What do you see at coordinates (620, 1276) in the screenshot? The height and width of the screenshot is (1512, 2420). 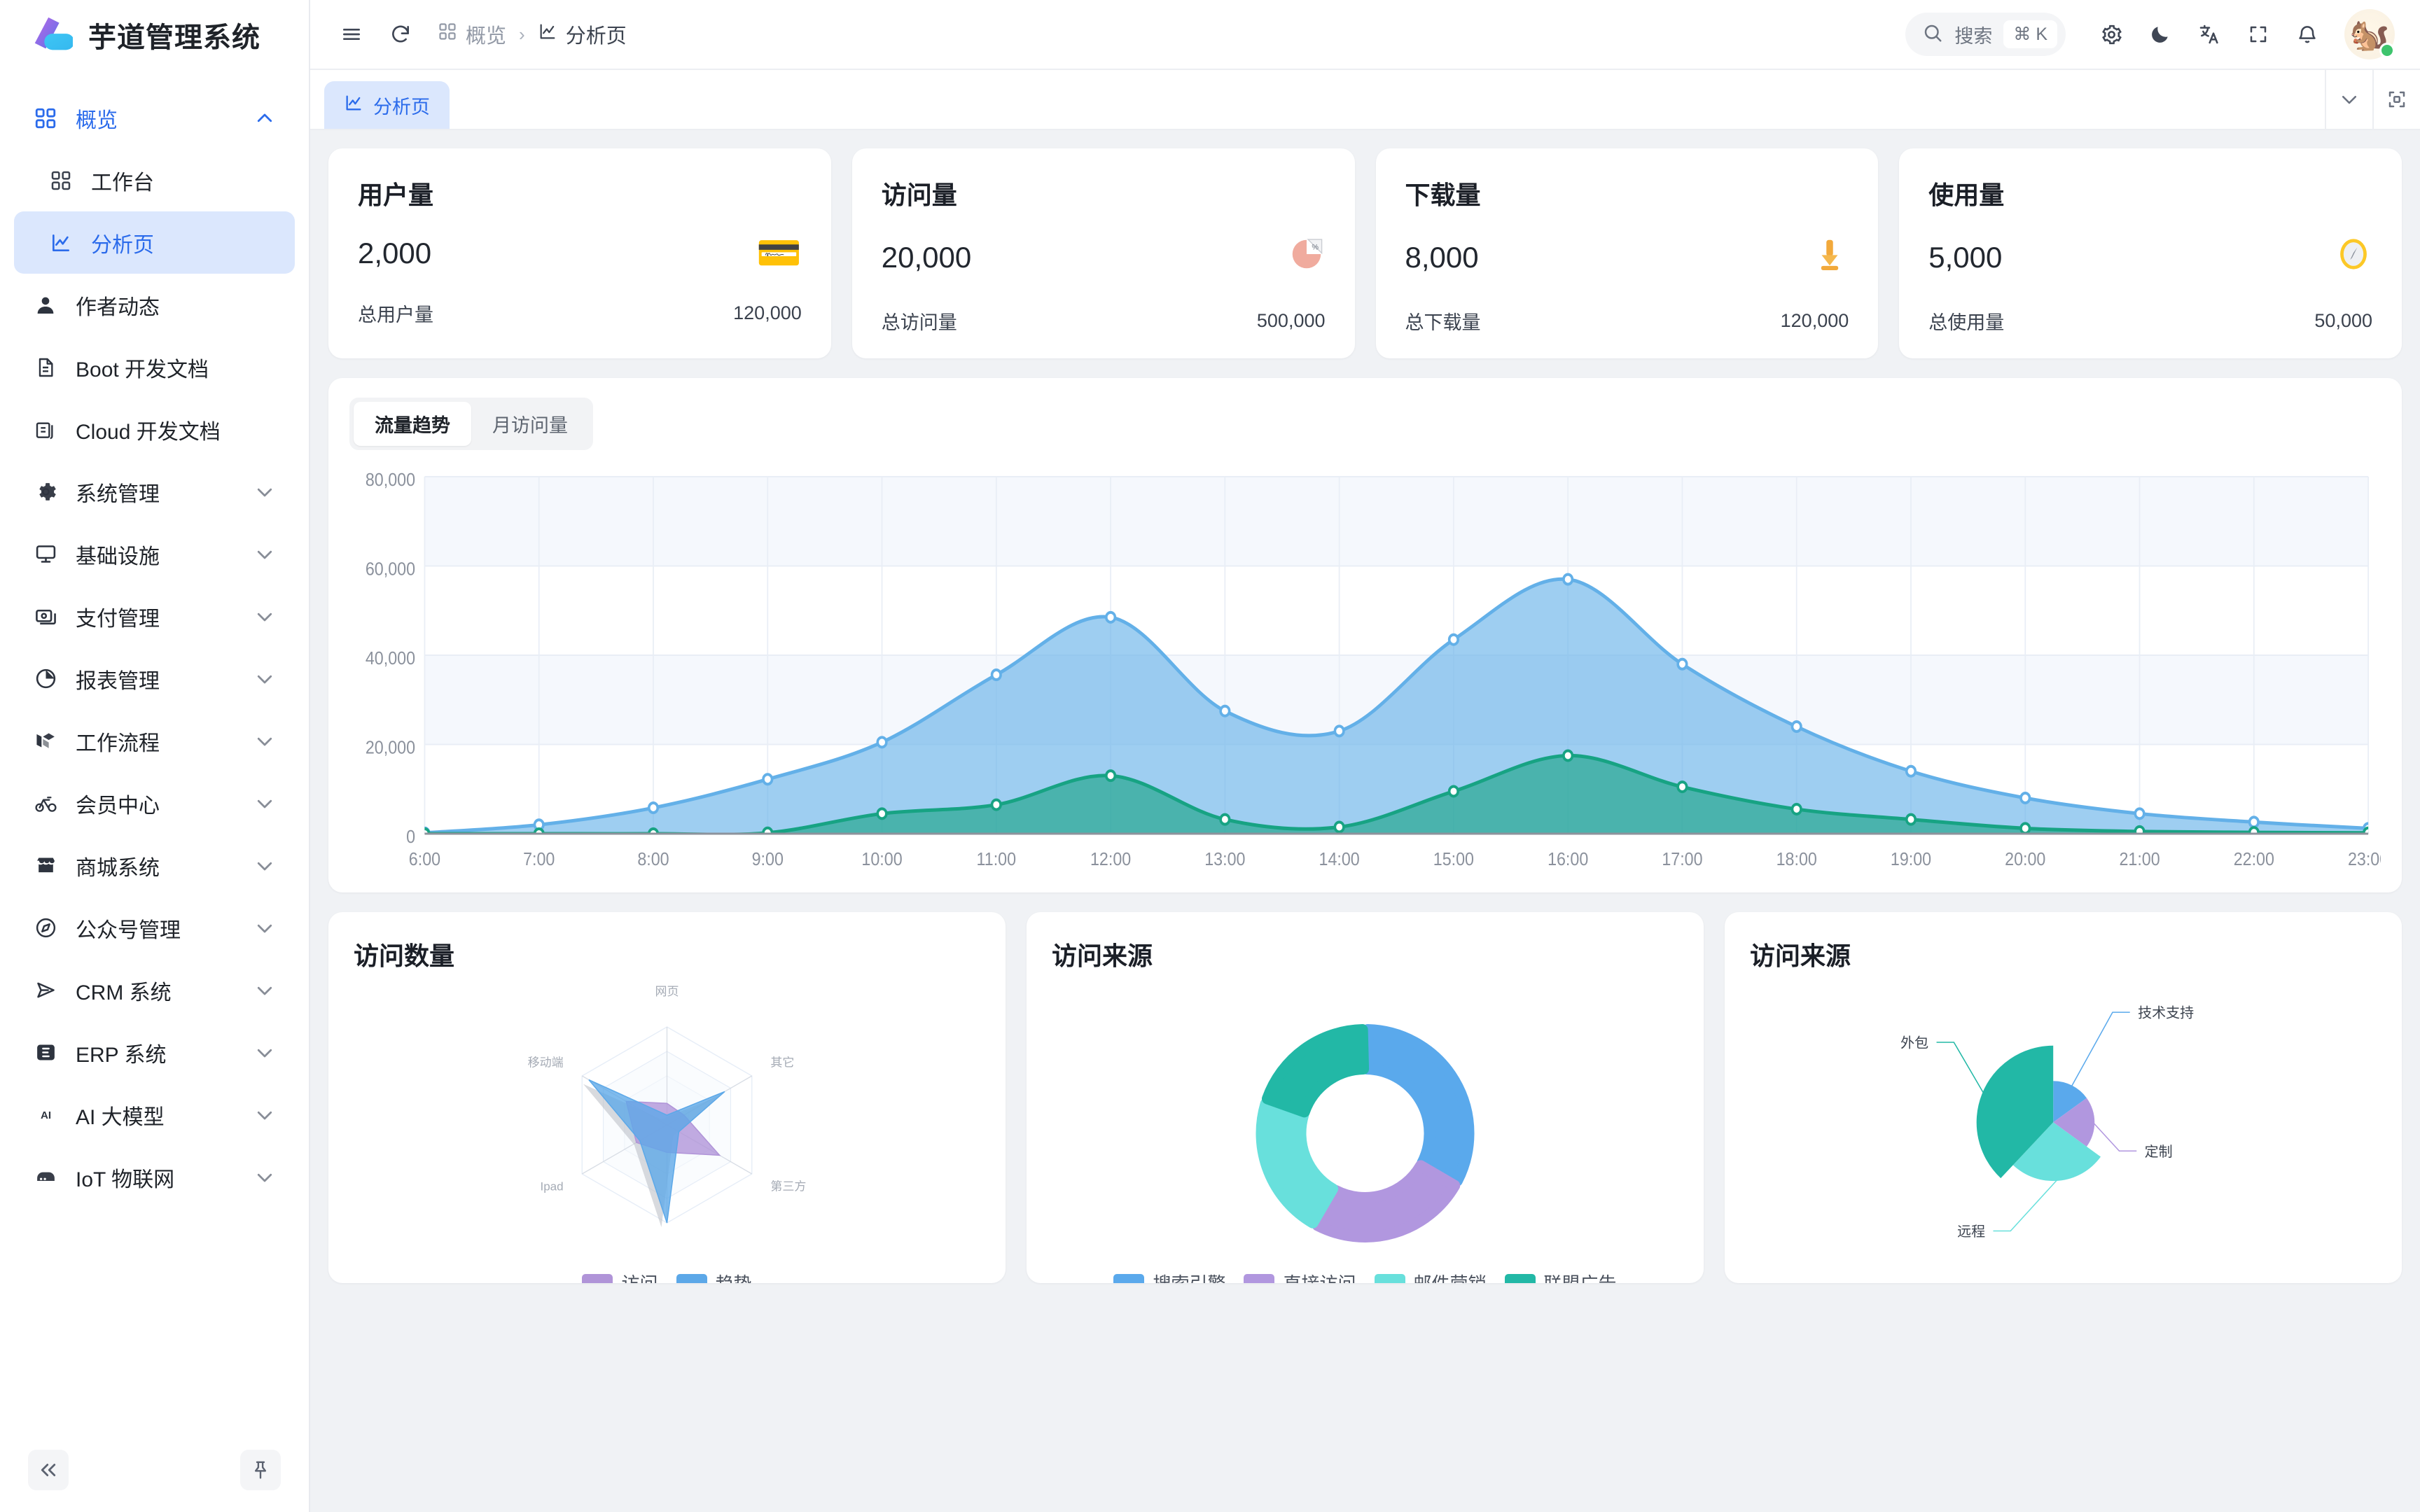 I see `legend-item: 访问` at bounding box center [620, 1276].